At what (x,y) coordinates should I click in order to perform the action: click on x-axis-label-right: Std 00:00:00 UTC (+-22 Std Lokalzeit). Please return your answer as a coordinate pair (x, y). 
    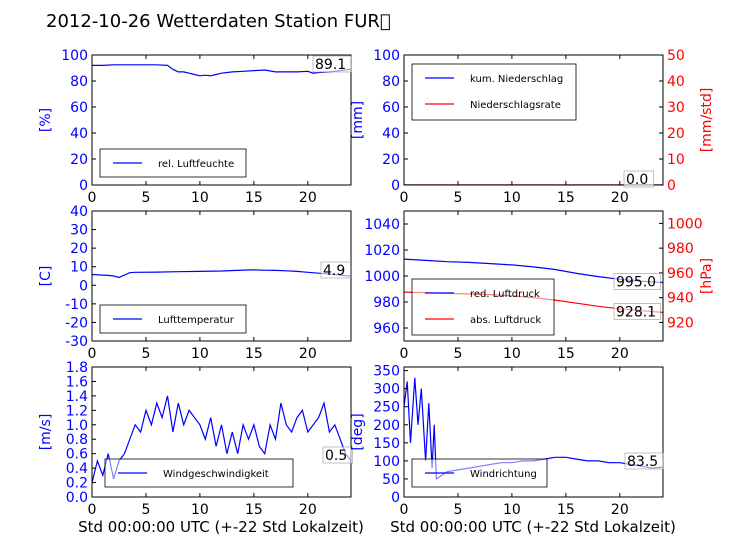
    Looking at the image, I should click on (533, 527).